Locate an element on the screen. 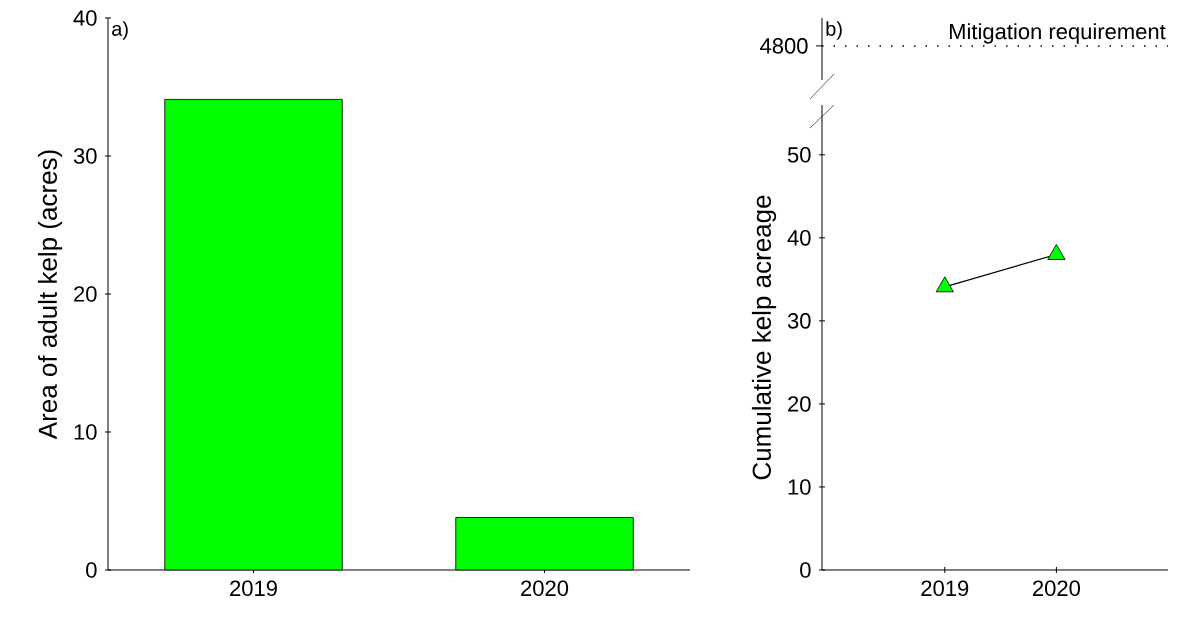 The height and width of the screenshot is (621, 1196). text: 4800 is located at coordinates (784, 46).